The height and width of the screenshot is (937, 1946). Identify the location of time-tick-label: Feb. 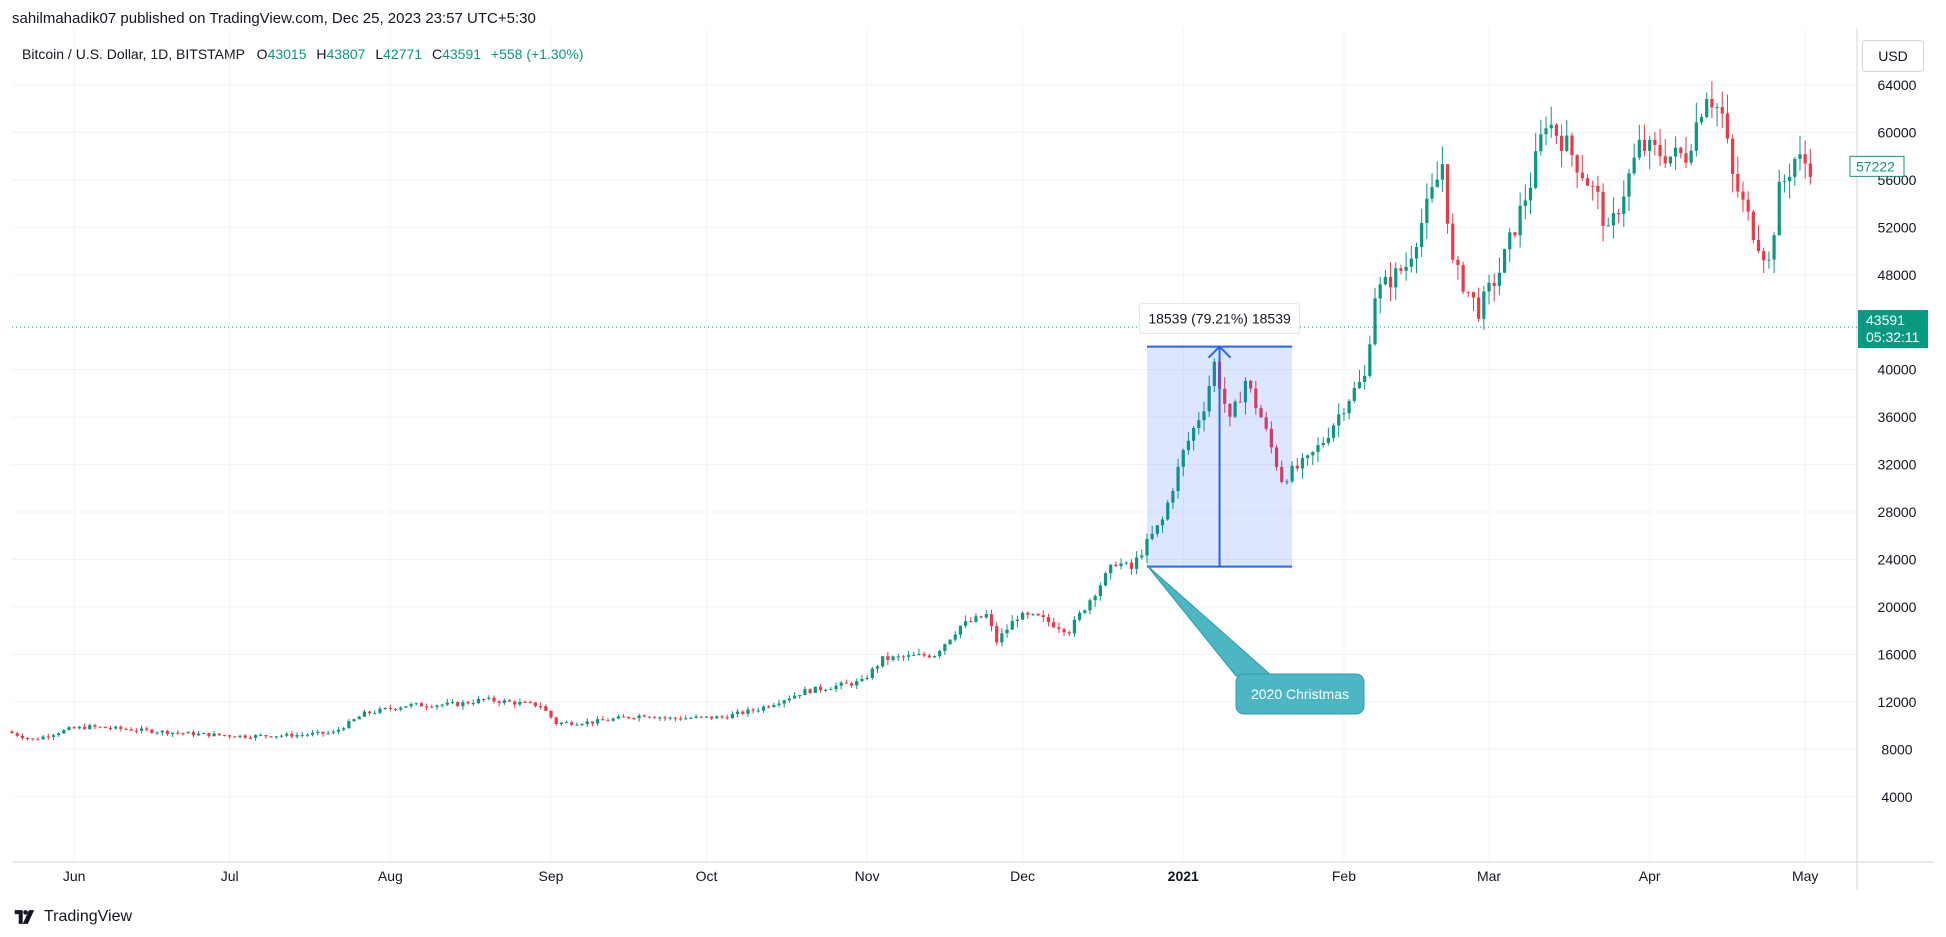
(1344, 876).